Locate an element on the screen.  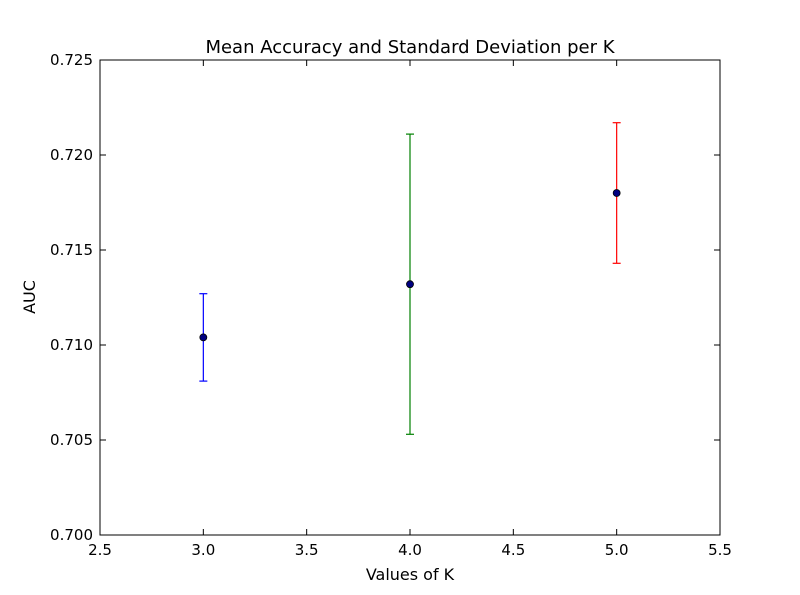
y-tick-label: 0.715 is located at coordinates (71, 250).